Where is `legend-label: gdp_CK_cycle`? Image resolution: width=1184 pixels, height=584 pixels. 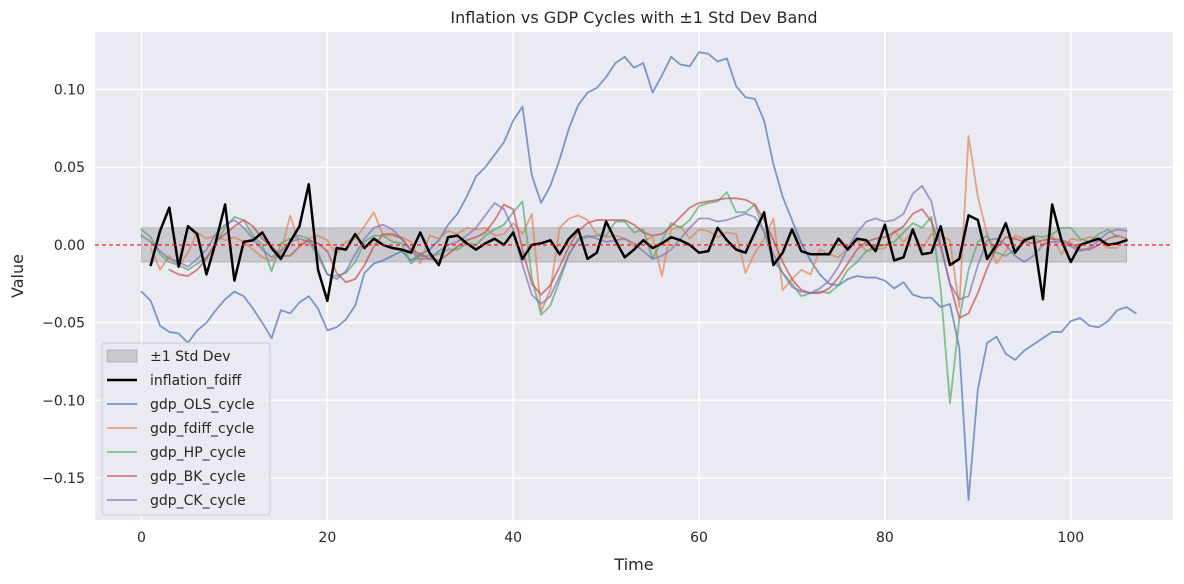 legend-label: gdp_CK_cycle is located at coordinates (198, 501).